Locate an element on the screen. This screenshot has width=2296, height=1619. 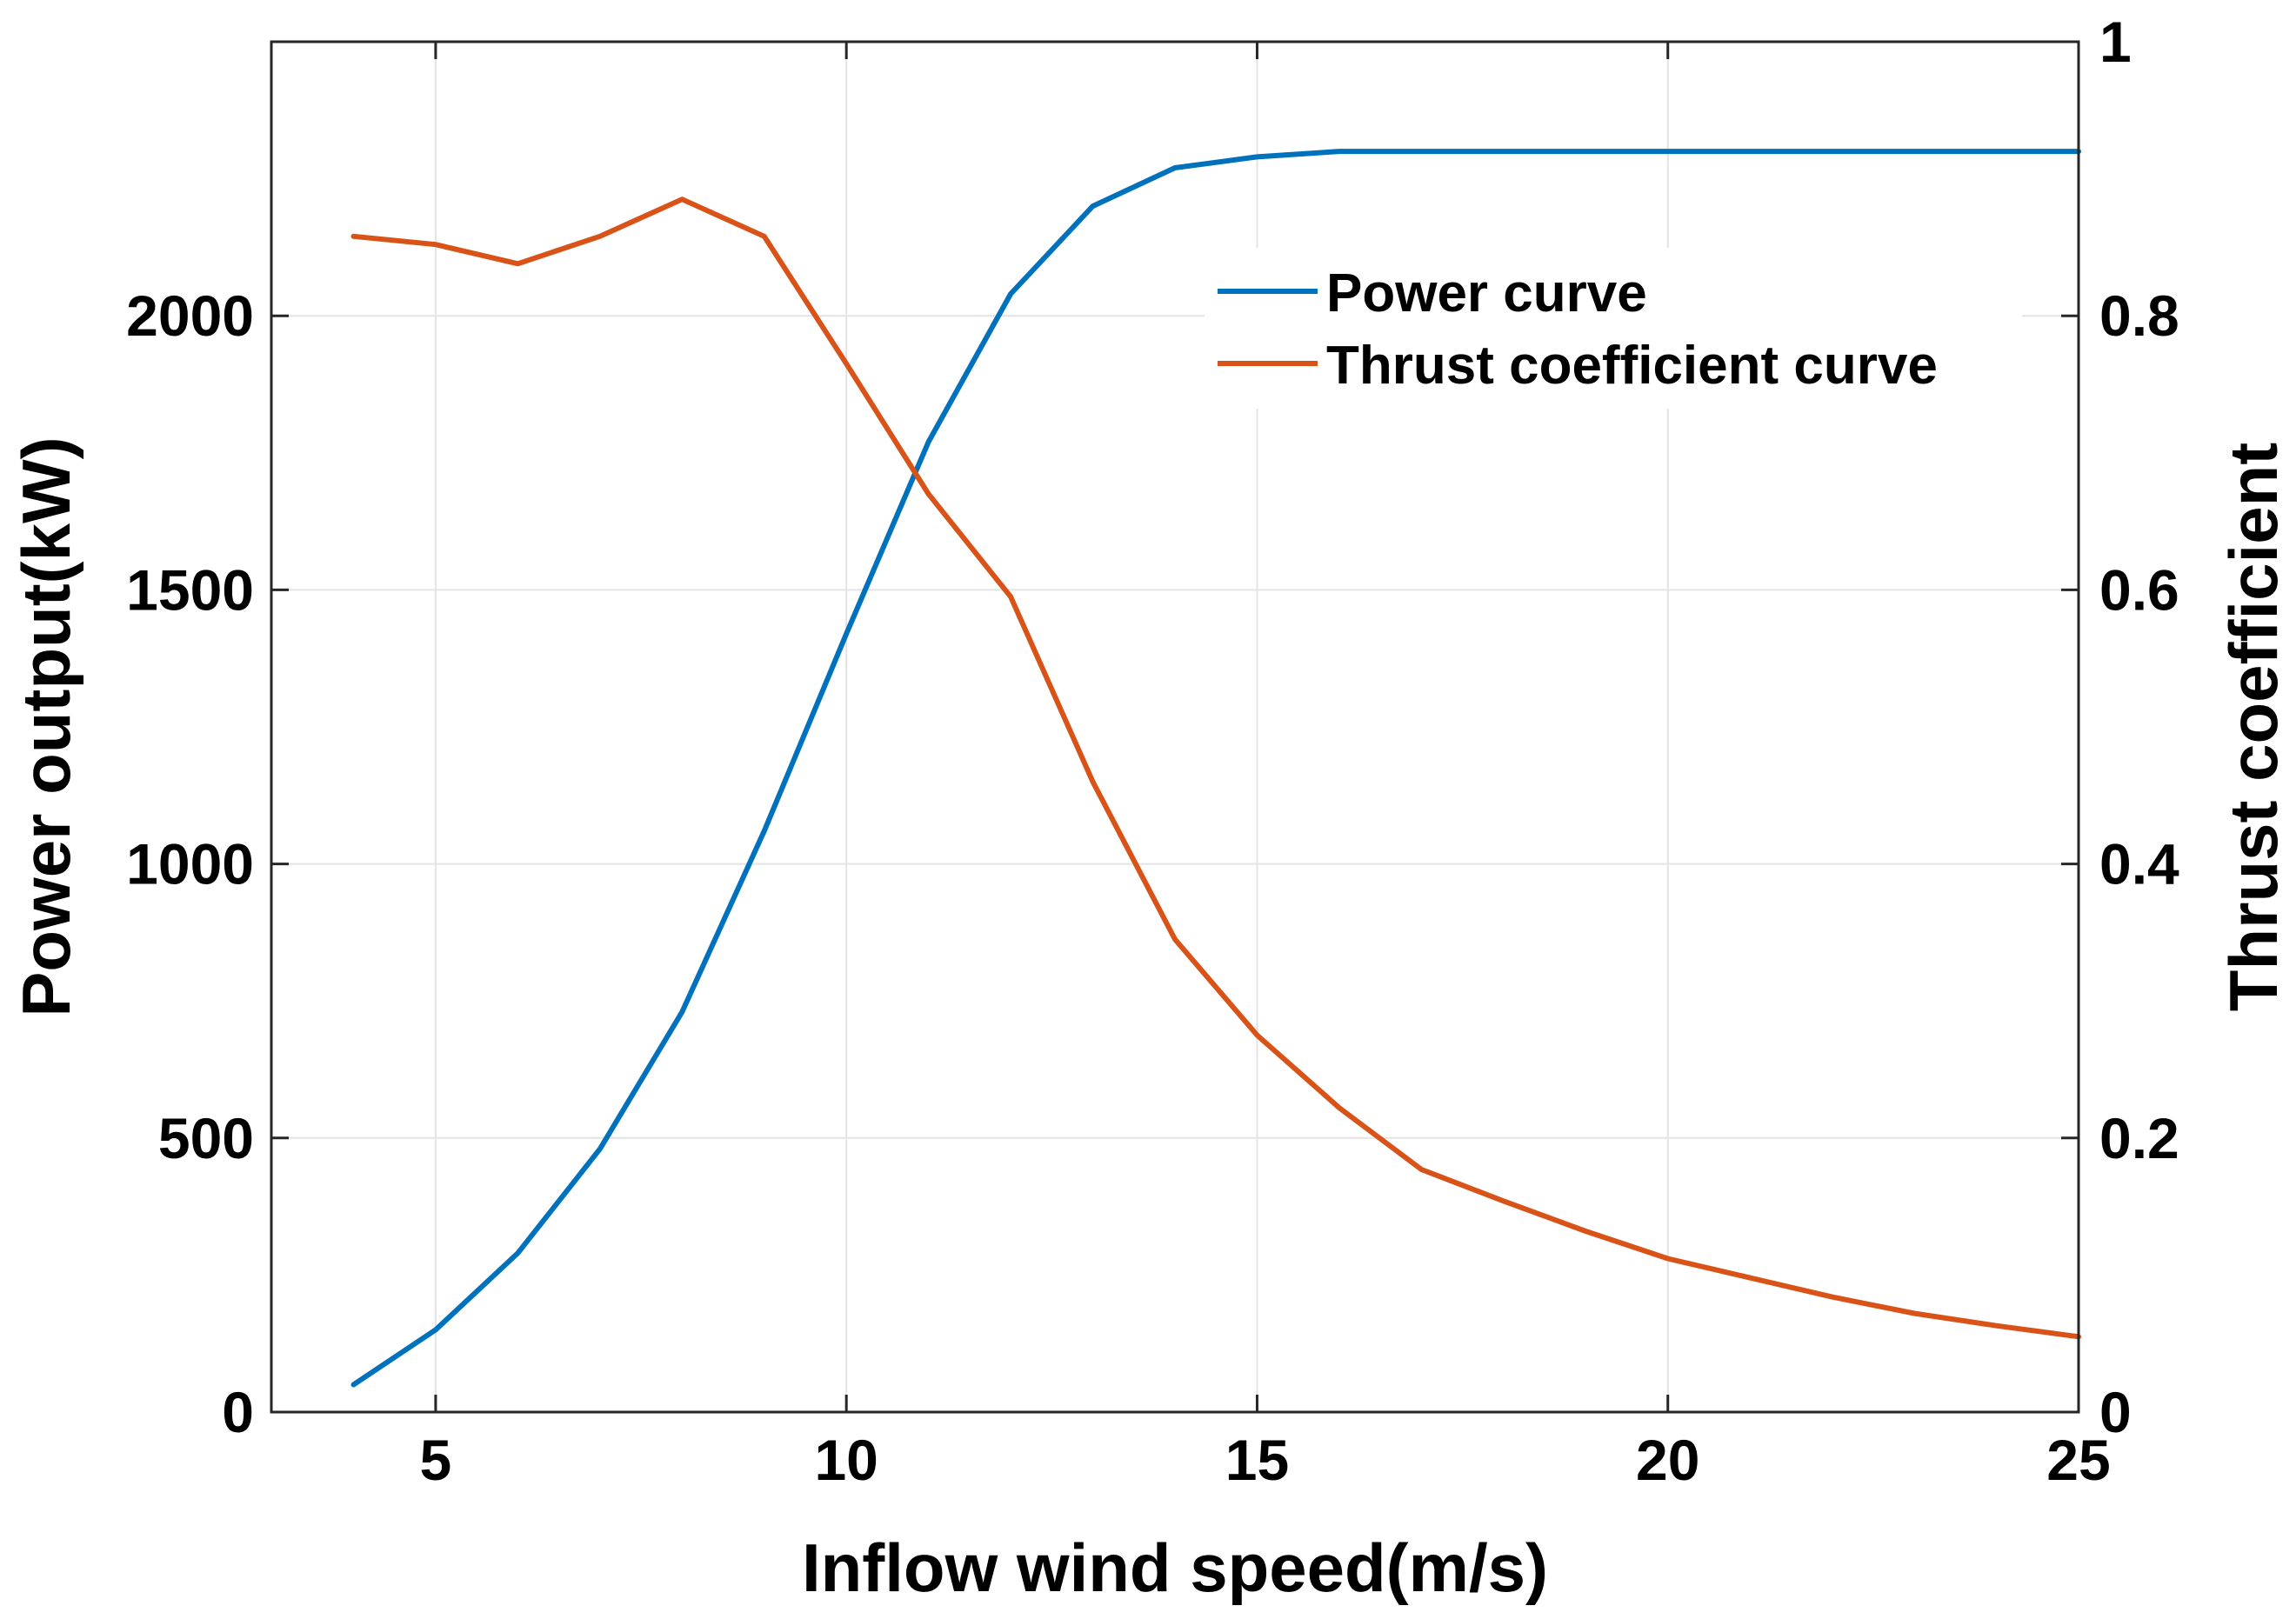
y-left-tick-label: 1000 is located at coordinates (190, 864).